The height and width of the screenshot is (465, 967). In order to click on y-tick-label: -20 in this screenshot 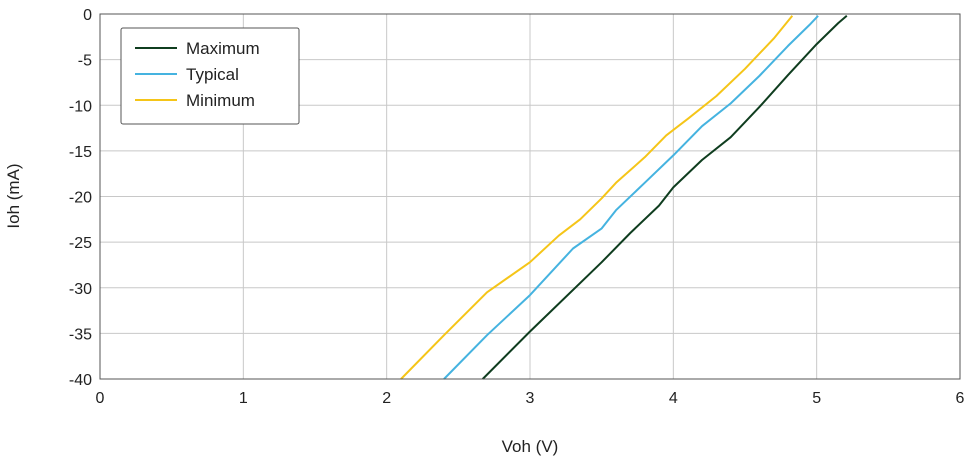, I will do `click(80, 198)`.